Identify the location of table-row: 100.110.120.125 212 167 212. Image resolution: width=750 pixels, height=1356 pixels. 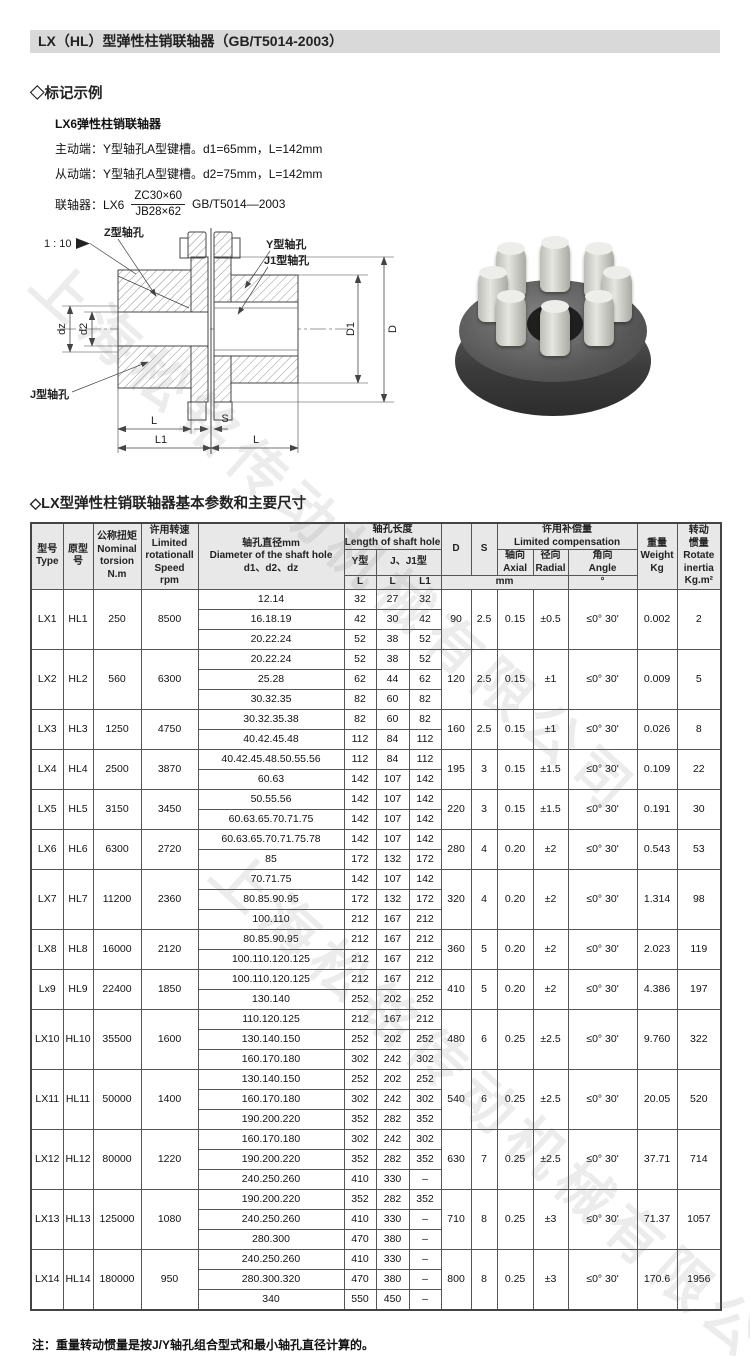
(376, 959).